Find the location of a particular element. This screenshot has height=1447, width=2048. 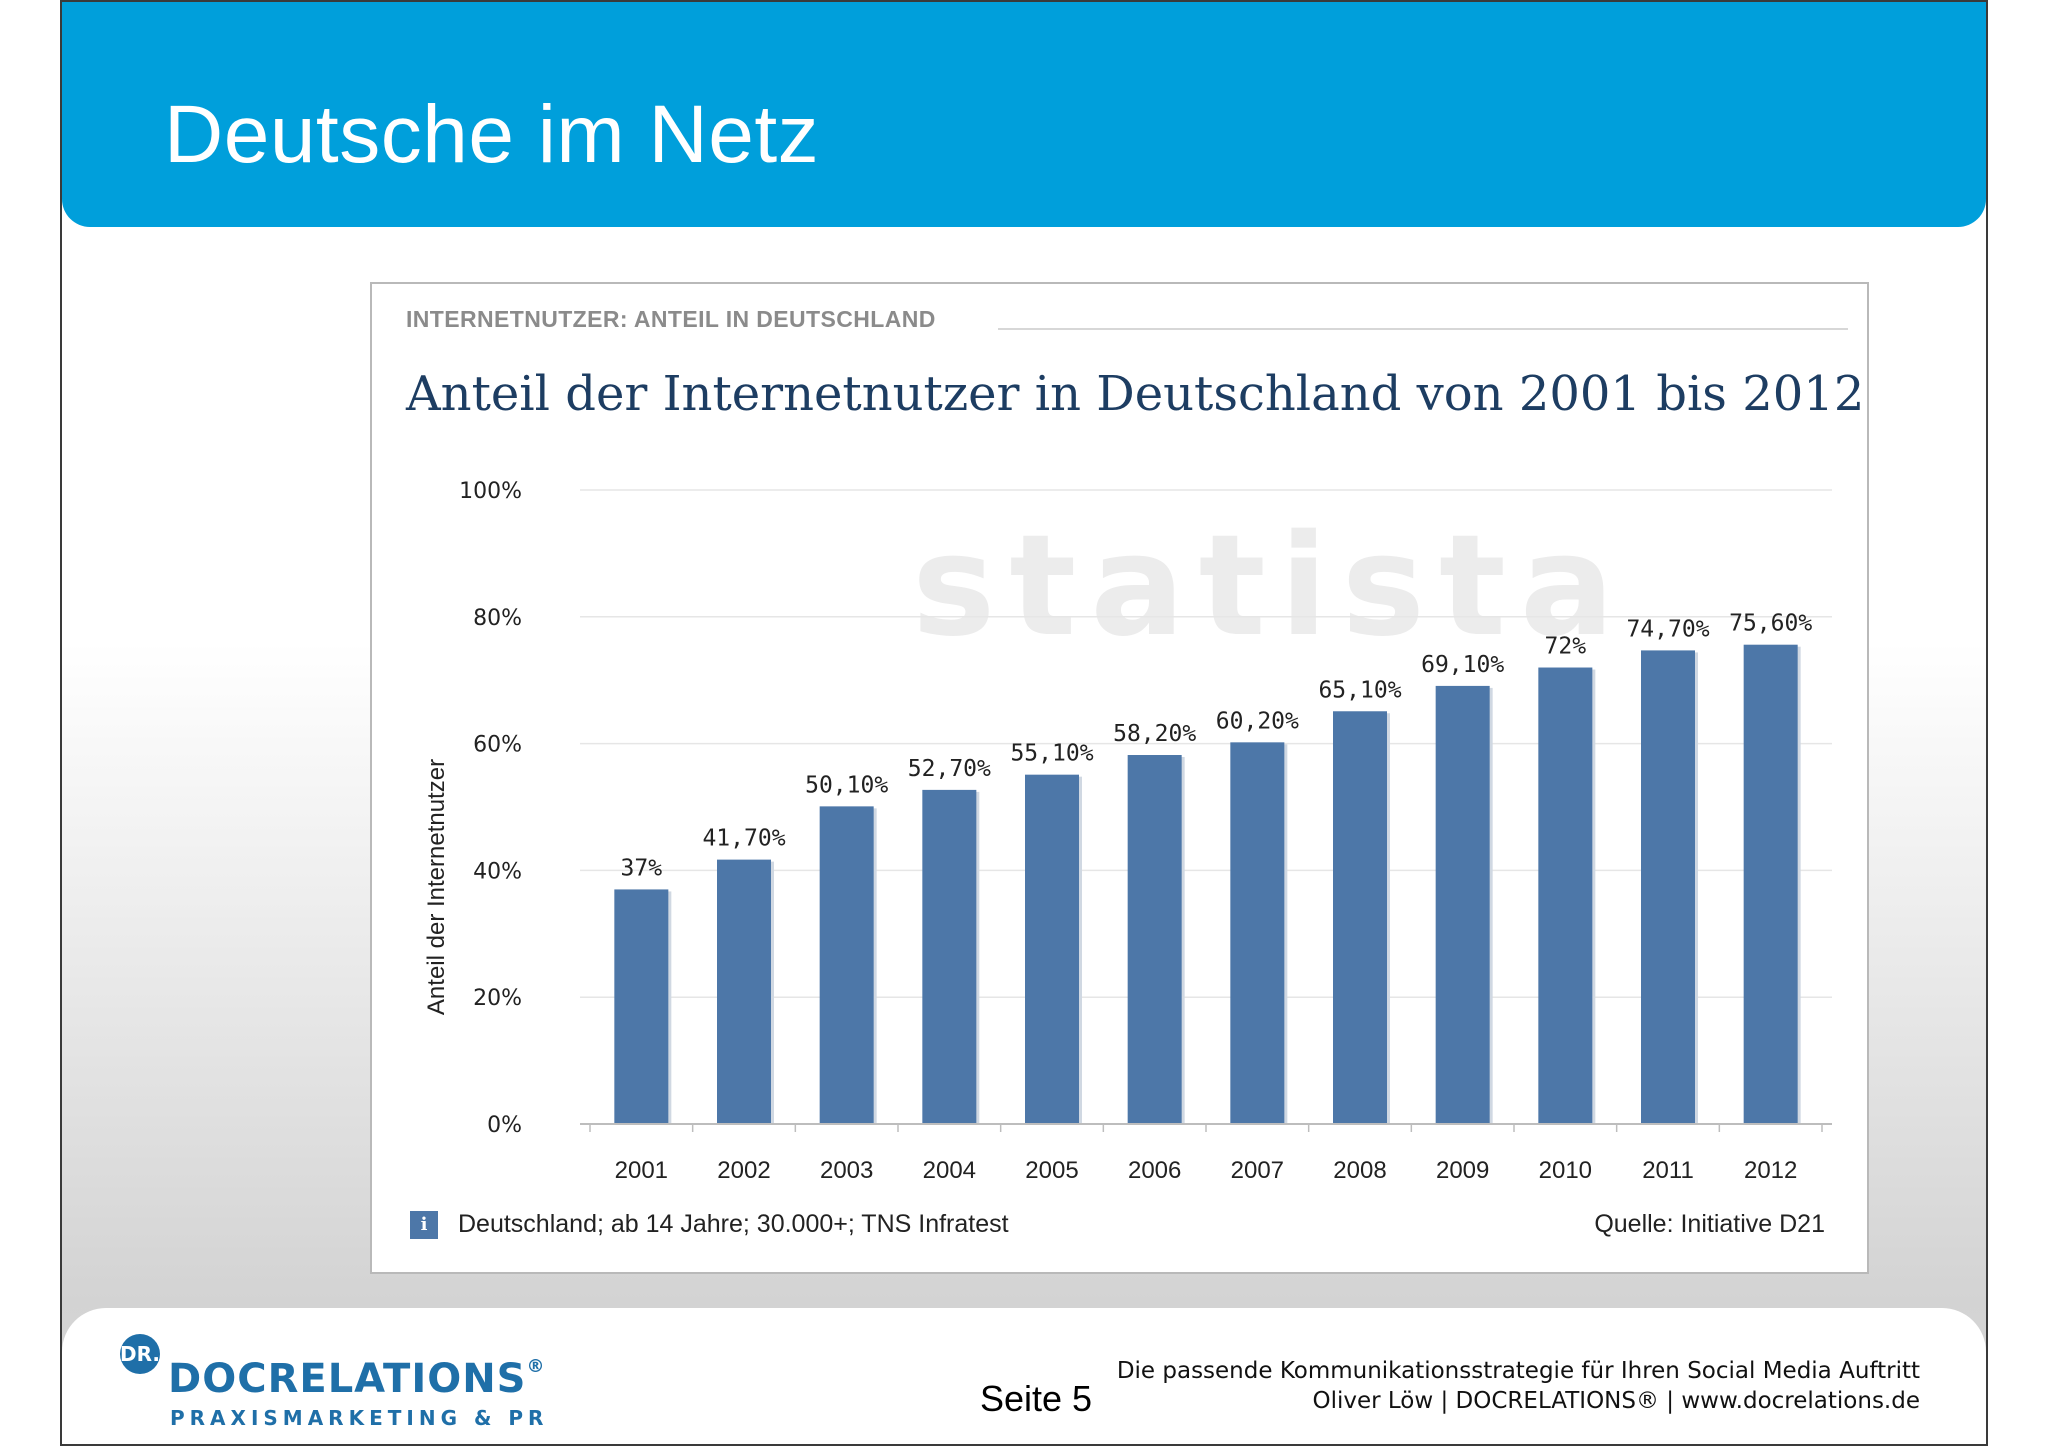

info-icon: i is located at coordinates (424, 1225).